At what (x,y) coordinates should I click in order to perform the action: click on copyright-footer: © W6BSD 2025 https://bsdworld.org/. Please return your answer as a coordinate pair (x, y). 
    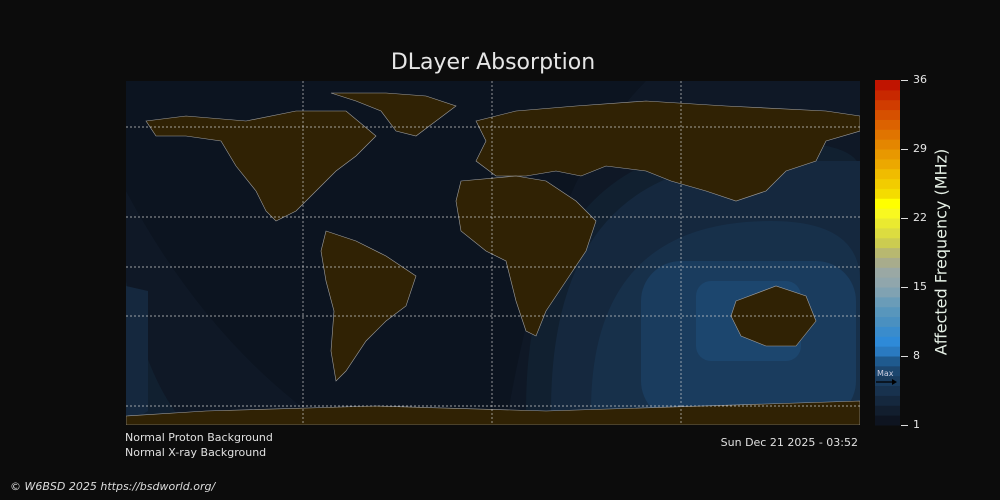
    Looking at the image, I should click on (113, 486).